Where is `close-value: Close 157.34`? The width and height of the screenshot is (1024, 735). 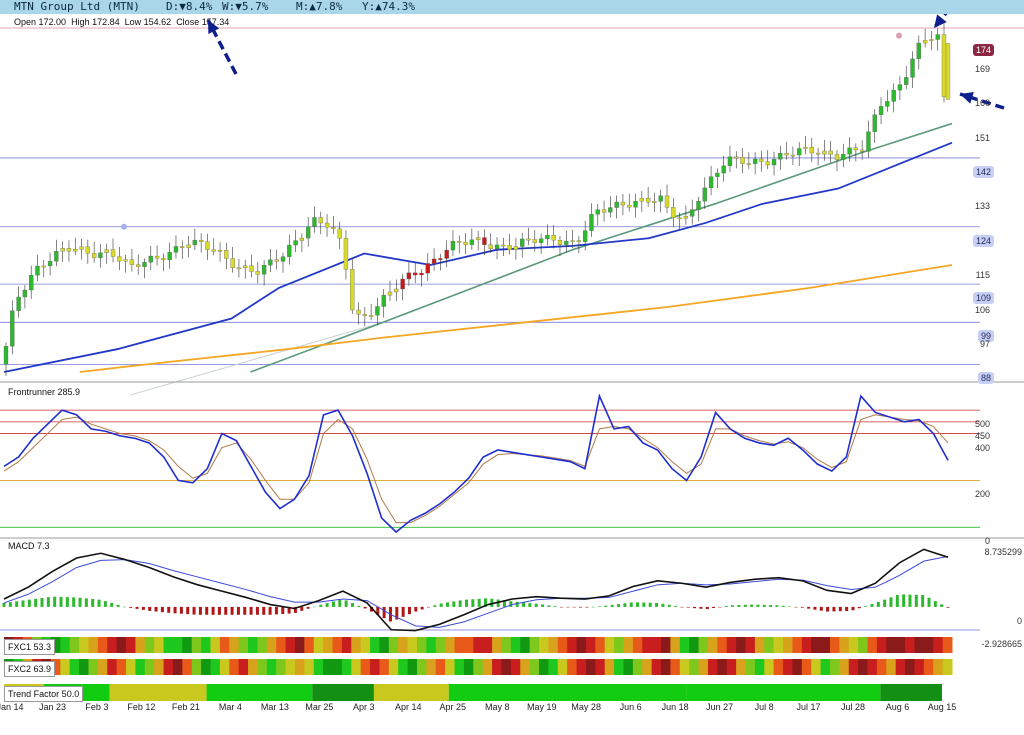 close-value: Close 157.34 is located at coordinates (203, 22).